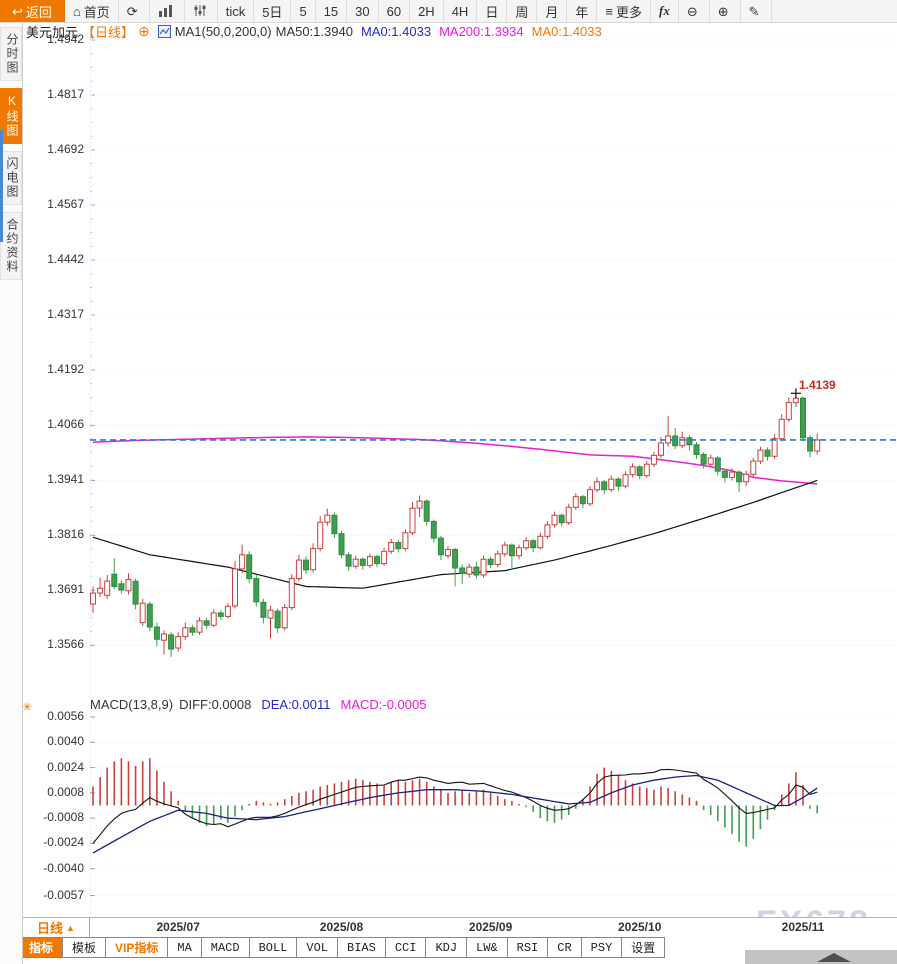  What do you see at coordinates (564, 947) in the screenshot?
I see `tab-cr: CR` at bounding box center [564, 947].